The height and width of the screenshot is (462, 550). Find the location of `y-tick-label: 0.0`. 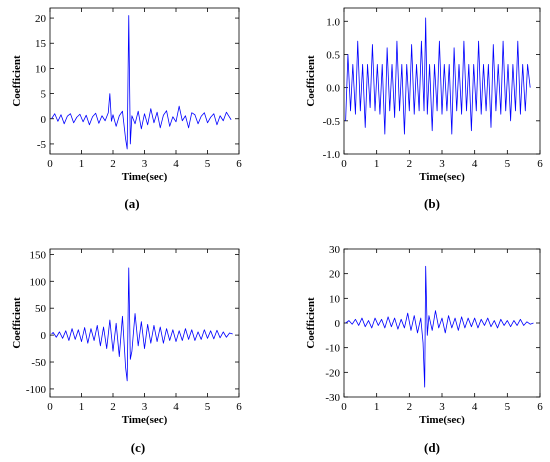

y-tick-label: 0.0 is located at coordinates (333, 89).